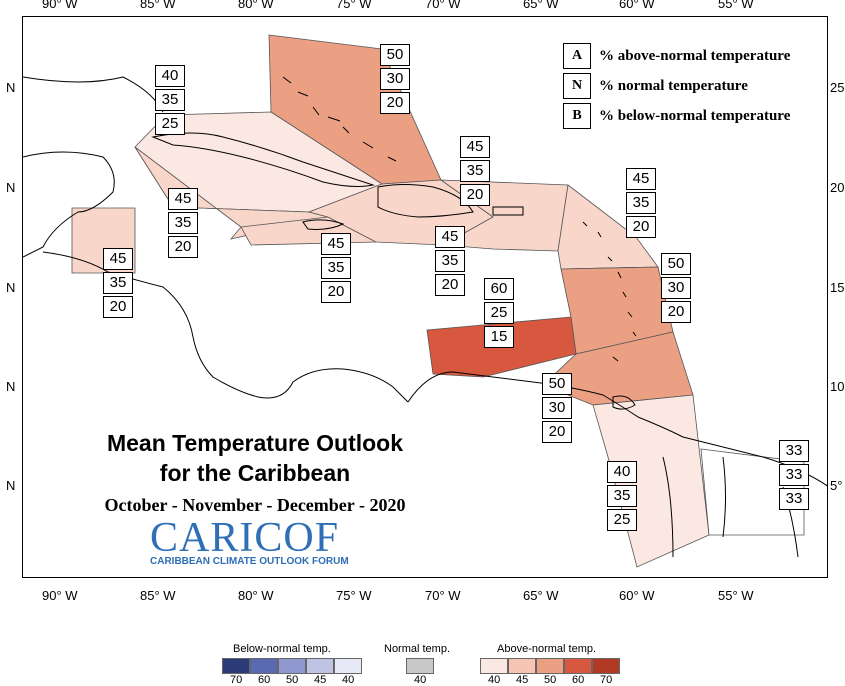  What do you see at coordinates (11, 287) in the screenshot?
I see `lat-label-left-15: N` at bounding box center [11, 287].